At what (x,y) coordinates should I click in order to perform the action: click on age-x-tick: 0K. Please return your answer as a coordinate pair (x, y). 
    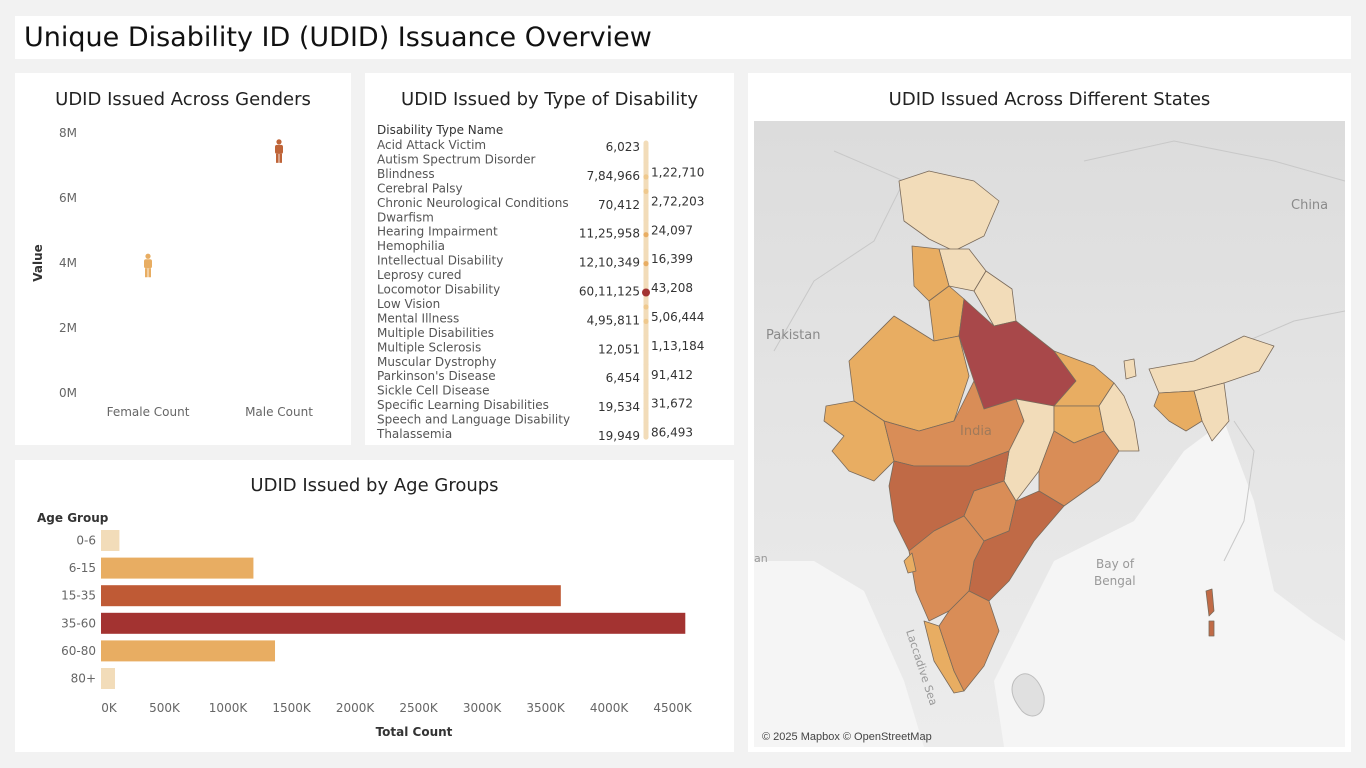
    Looking at the image, I should click on (109, 708).